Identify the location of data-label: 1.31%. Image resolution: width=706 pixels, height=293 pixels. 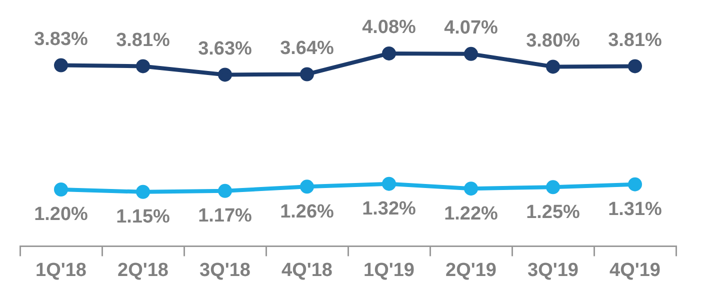
(635, 209).